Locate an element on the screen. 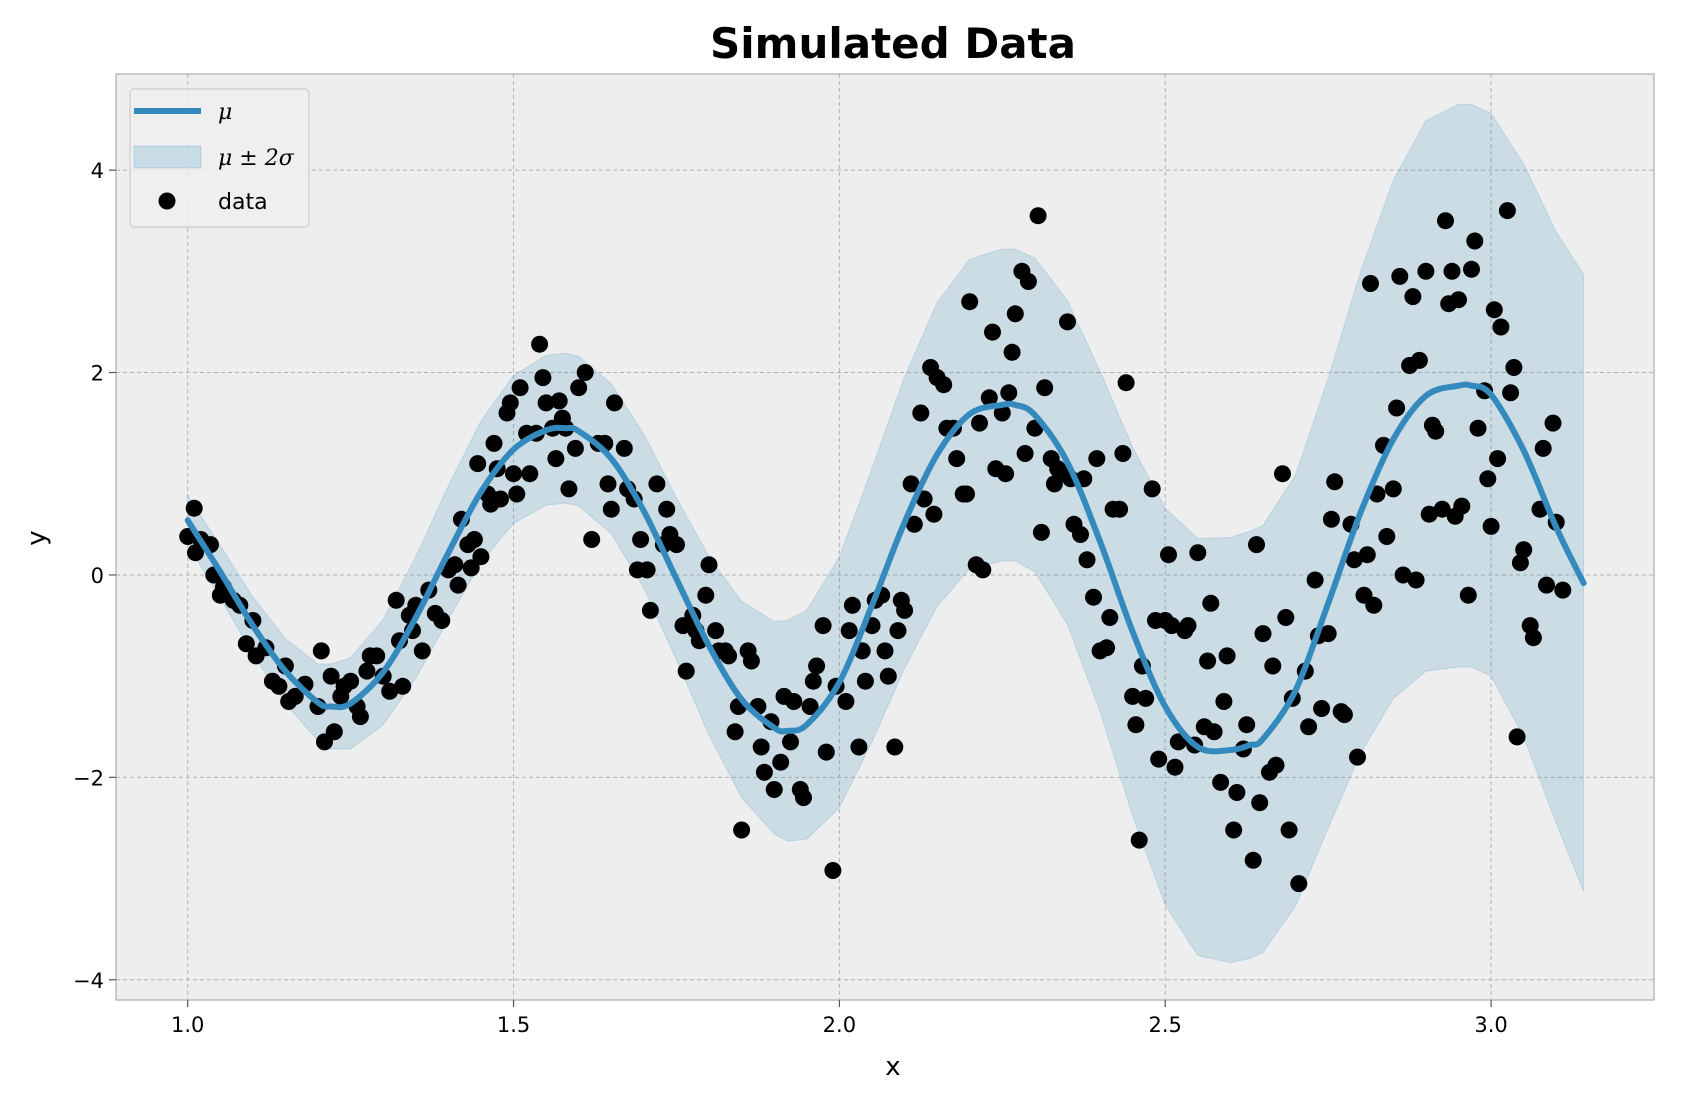 The height and width of the screenshot is (1100, 1684). x-axis-label: x is located at coordinates (892, 1067).